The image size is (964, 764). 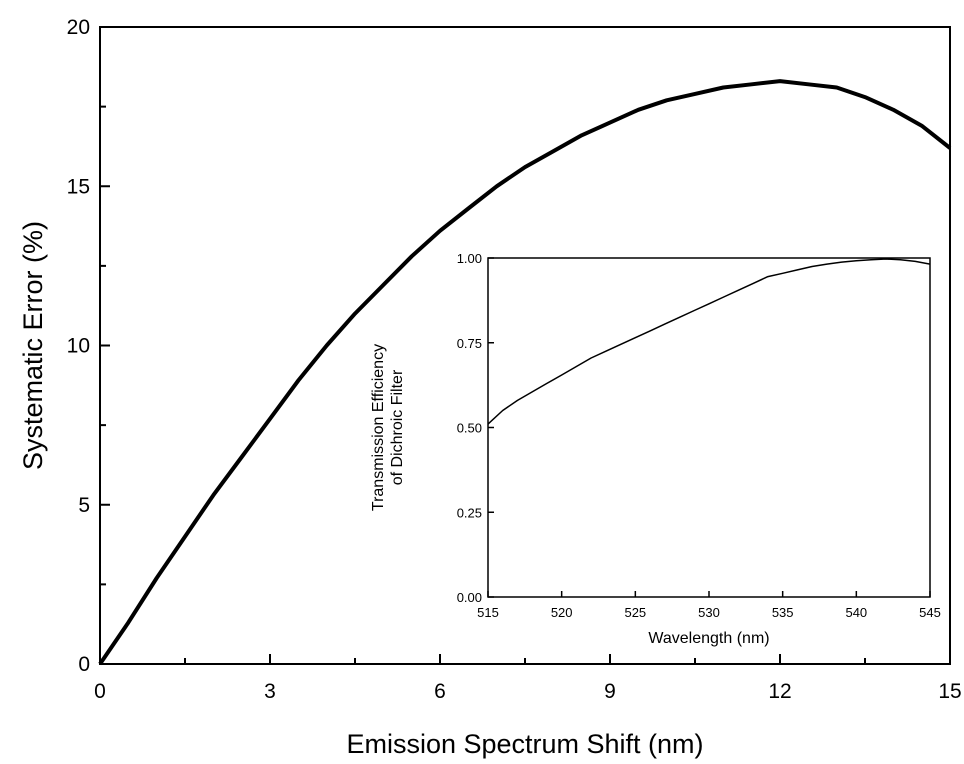 What do you see at coordinates (524, 744) in the screenshot?
I see `main-x-axis-label: Emission Spectrum Shift (nm)` at bounding box center [524, 744].